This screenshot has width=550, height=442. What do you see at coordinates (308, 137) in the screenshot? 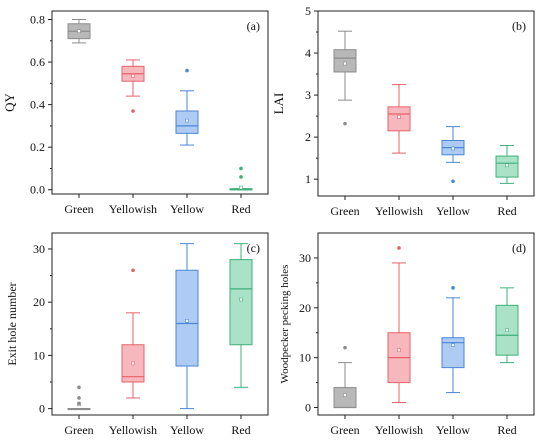
I see `y-tick-label: 2` at bounding box center [308, 137].